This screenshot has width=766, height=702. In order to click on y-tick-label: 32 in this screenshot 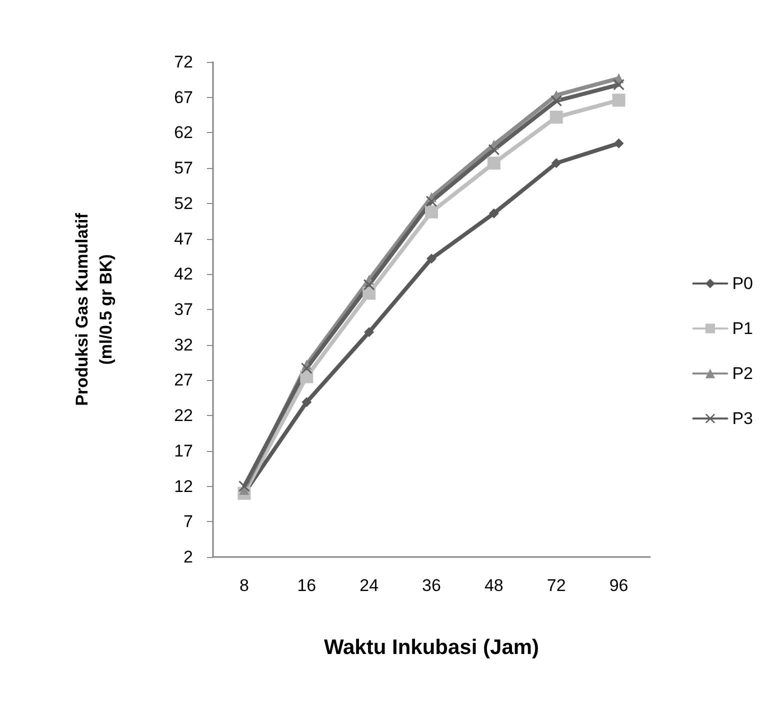, I will do `click(183, 344)`.